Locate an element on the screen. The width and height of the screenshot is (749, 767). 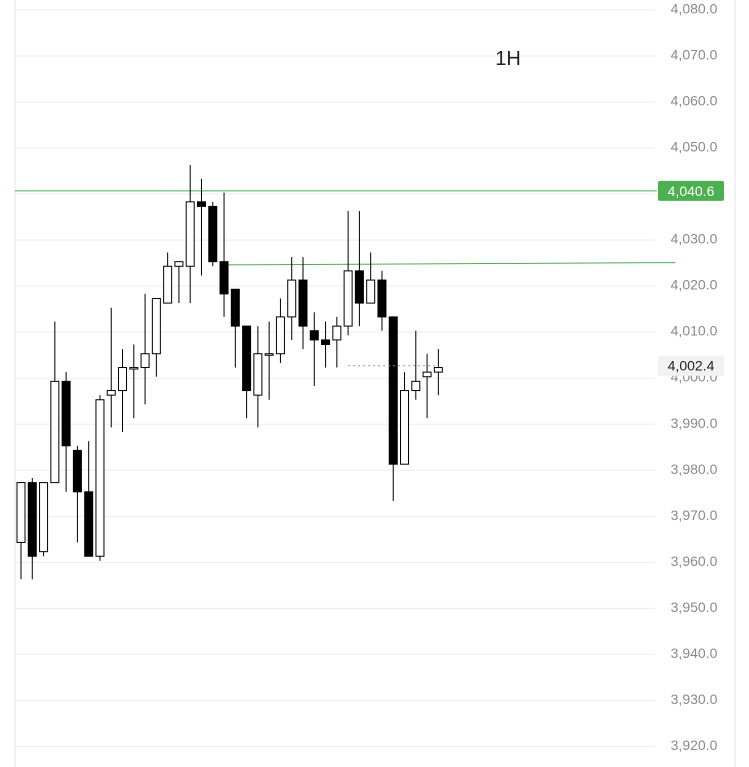
y-tick-label: 4,030.0 is located at coordinates (694, 239).